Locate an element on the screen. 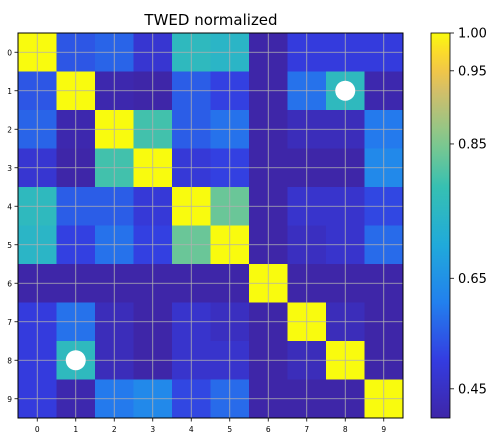  x-tick-label-4: 4 is located at coordinates (191, 429).